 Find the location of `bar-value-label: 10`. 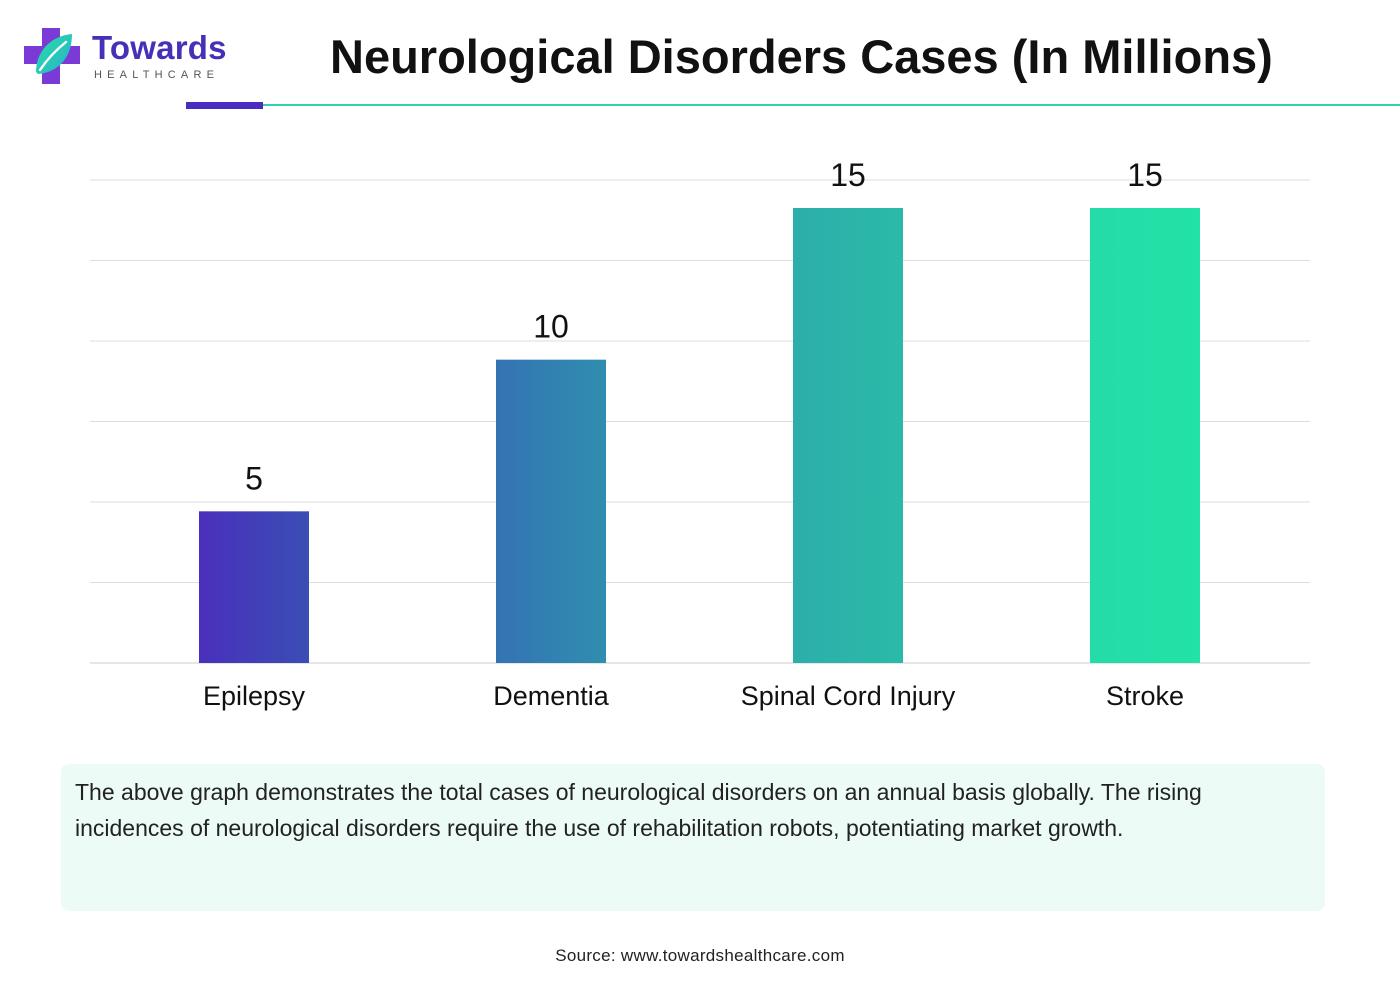

bar-value-label: 10 is located at coordinates (551, 327).